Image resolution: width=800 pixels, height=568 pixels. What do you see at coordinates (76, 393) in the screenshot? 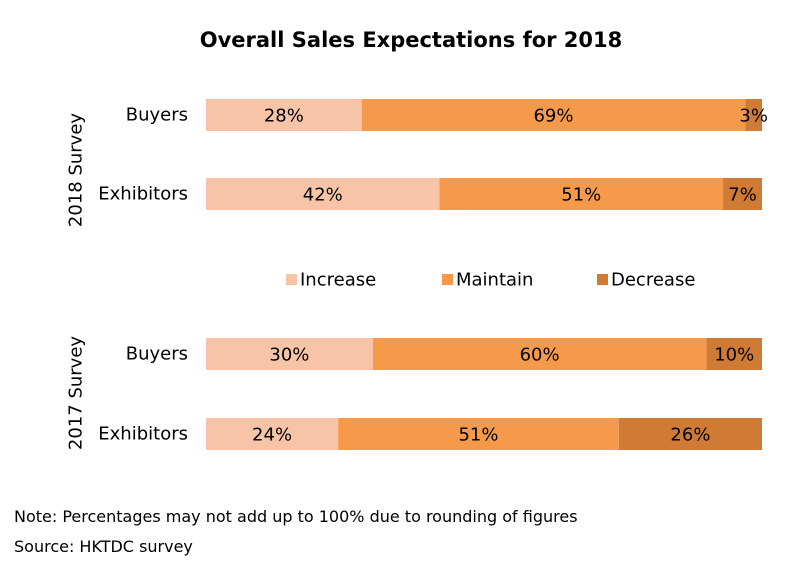
I see `group-label: 2017 Survey` at bounding box center [76, 393].